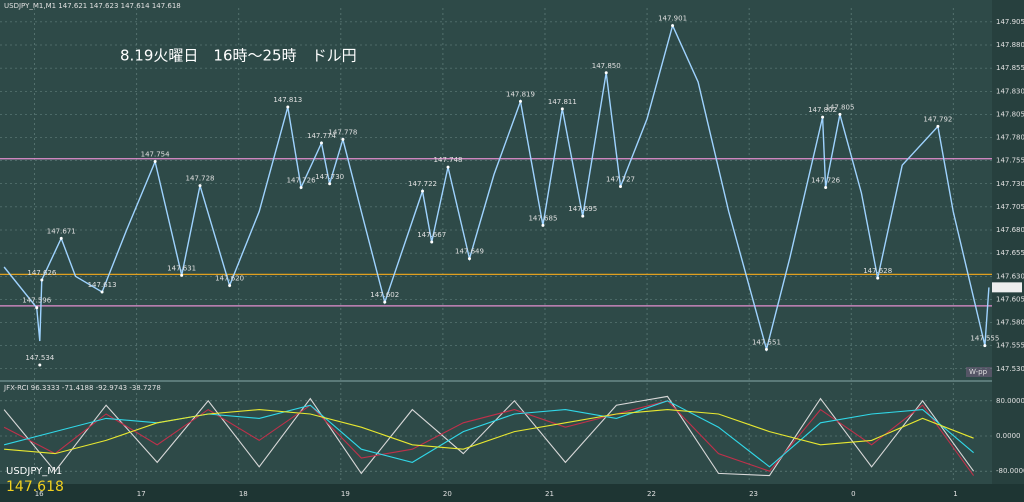 The width and height of the screenshot is (1024, 502). I want to click on swing-label: 147.628, so click(877, 271).